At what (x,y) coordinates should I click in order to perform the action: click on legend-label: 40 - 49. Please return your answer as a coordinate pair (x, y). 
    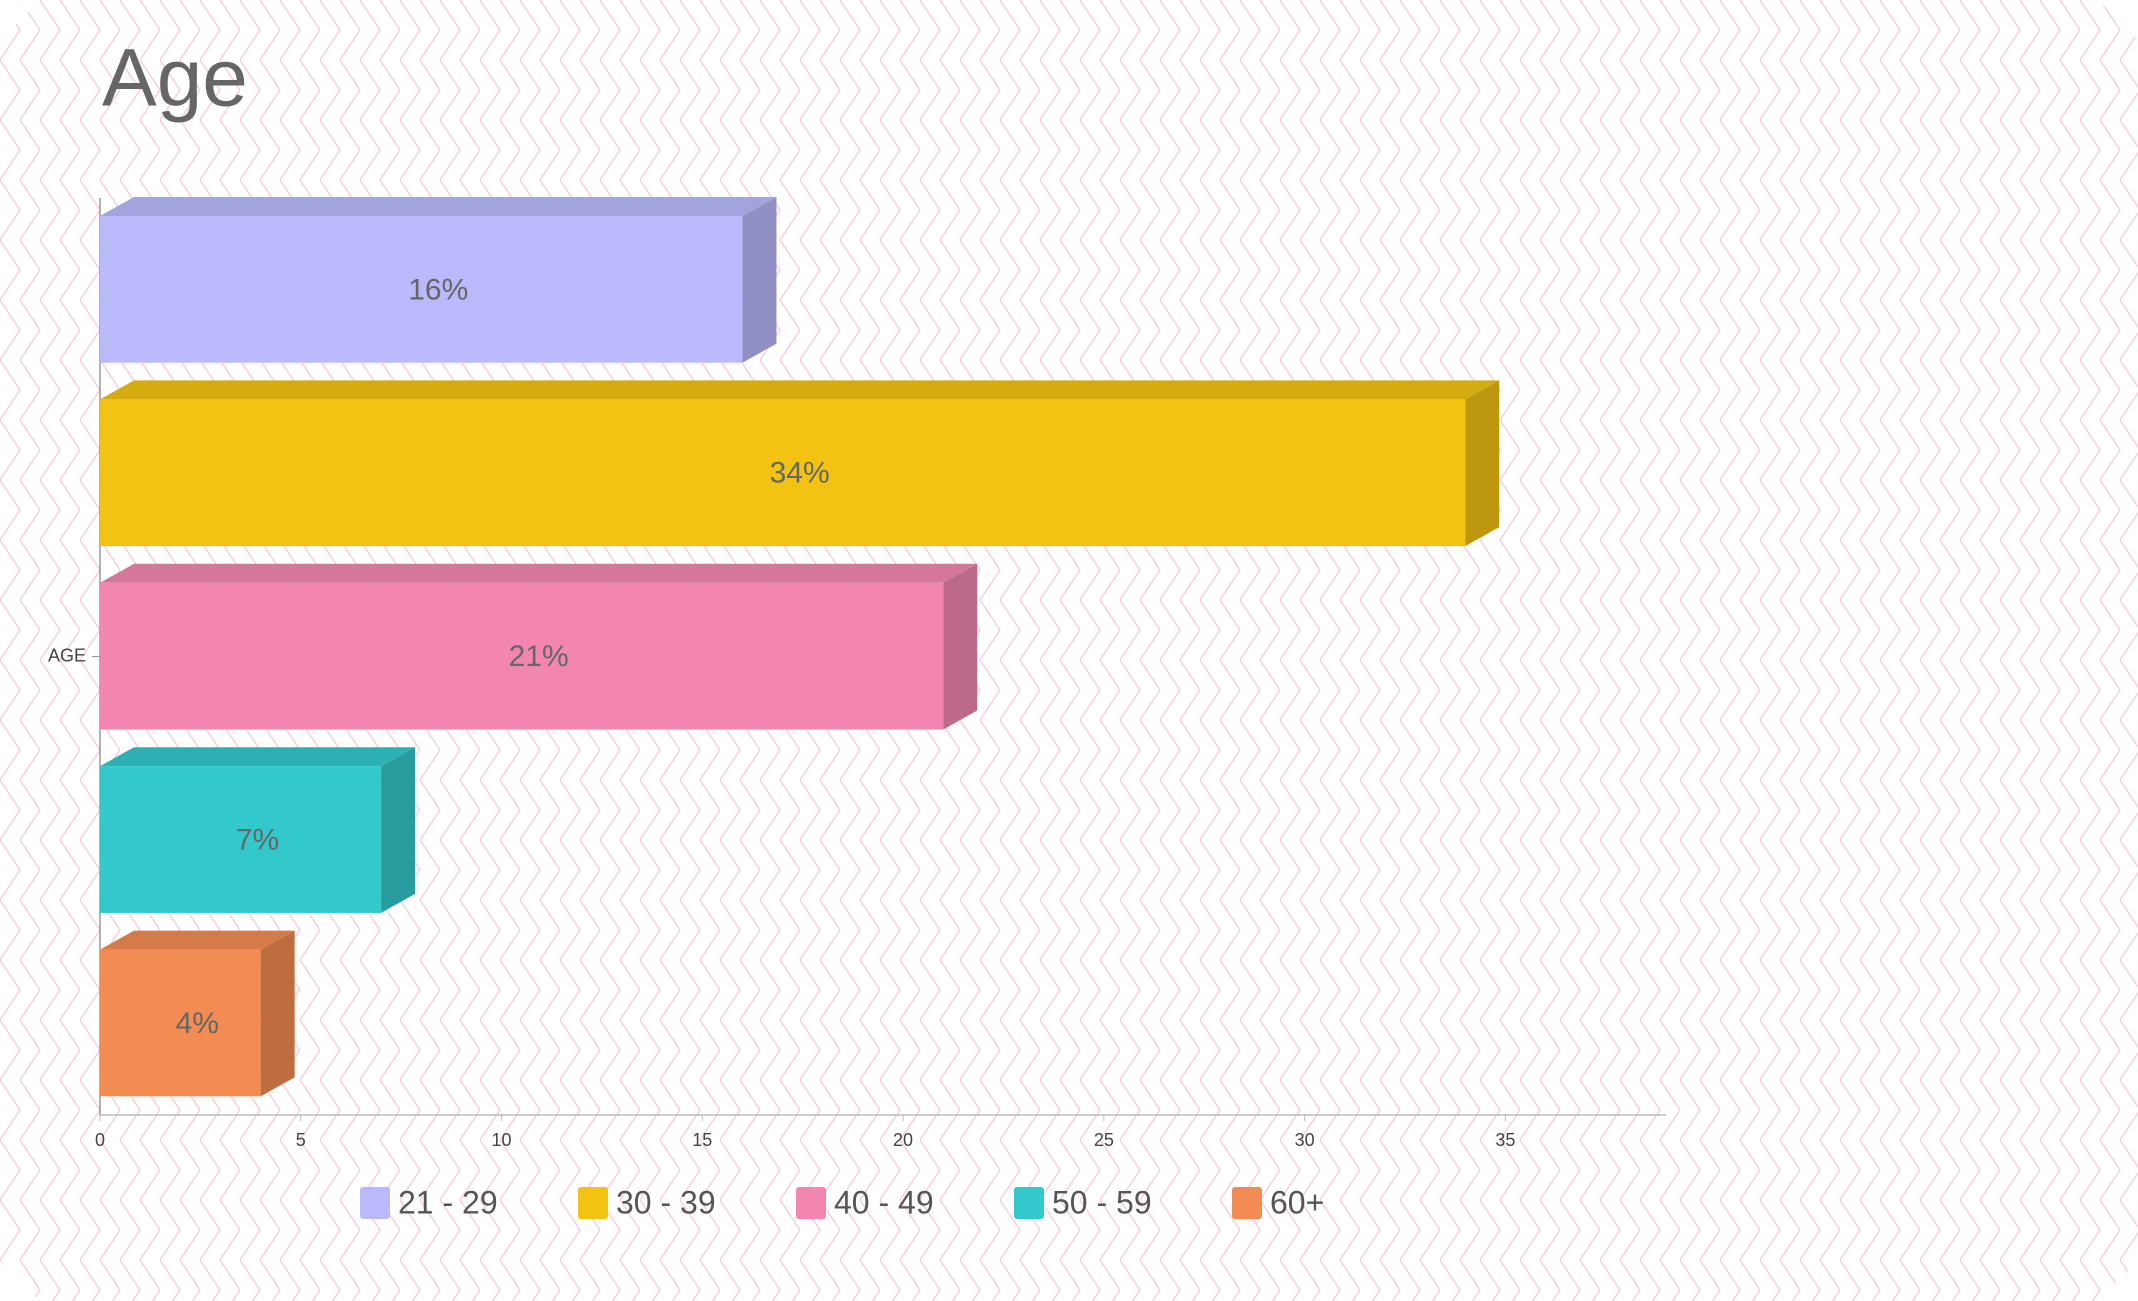
    Looking at the image, I should click on (884, 1202).